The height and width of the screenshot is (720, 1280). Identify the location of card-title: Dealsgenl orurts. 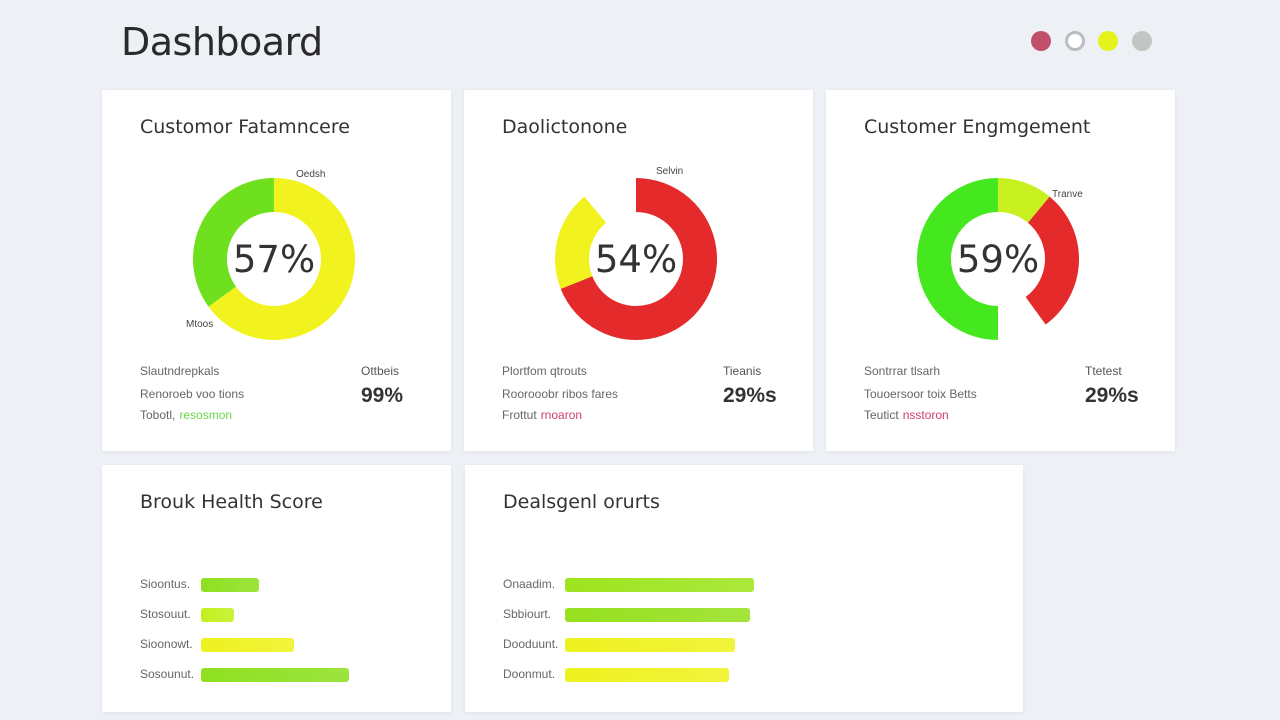
(581, 502).